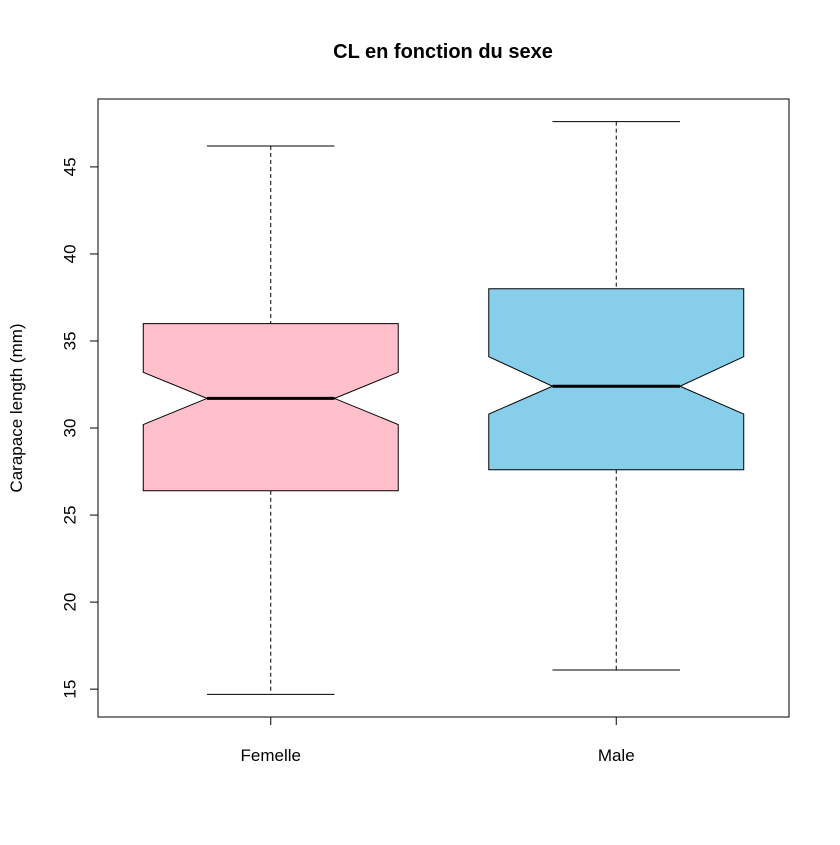  Describe the element at coordinates (70, 689) in the screenshot. I see `y-tick-label: 15` at that location.